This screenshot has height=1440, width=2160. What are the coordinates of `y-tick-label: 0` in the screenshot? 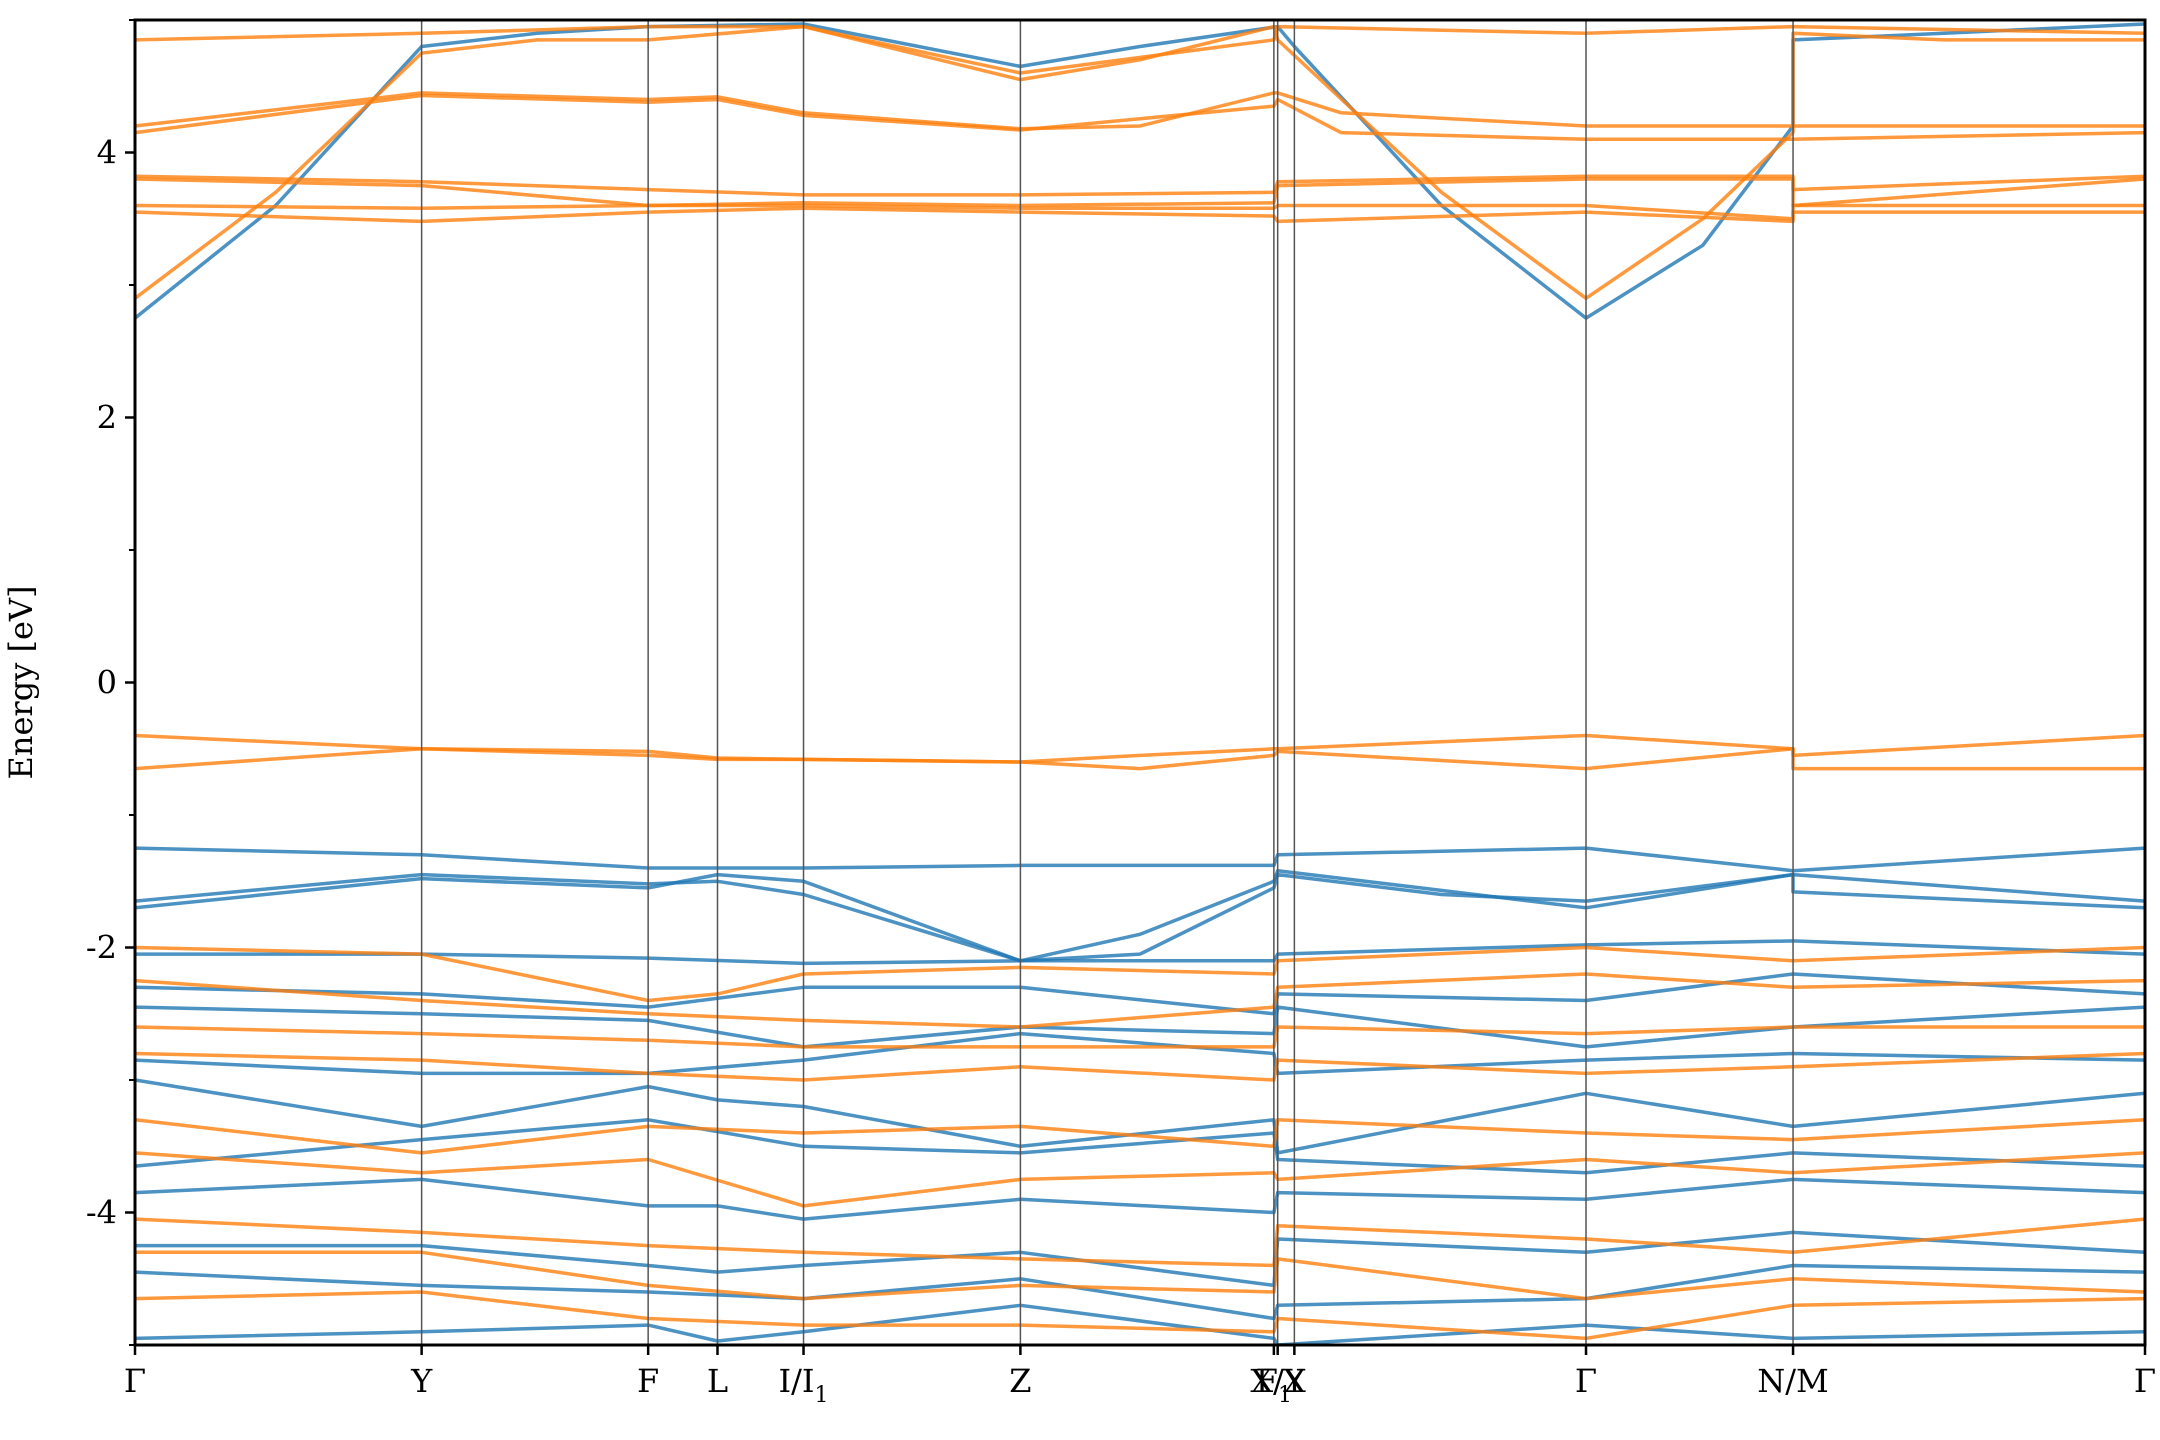 It's located at (107, 683).